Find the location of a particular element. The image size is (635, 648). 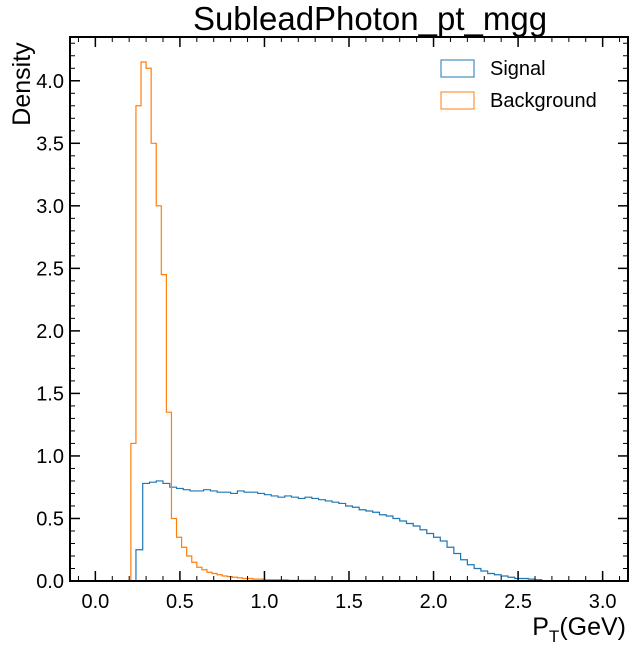

x-axis-label-subscript: T is located at coordinates (554, 636).